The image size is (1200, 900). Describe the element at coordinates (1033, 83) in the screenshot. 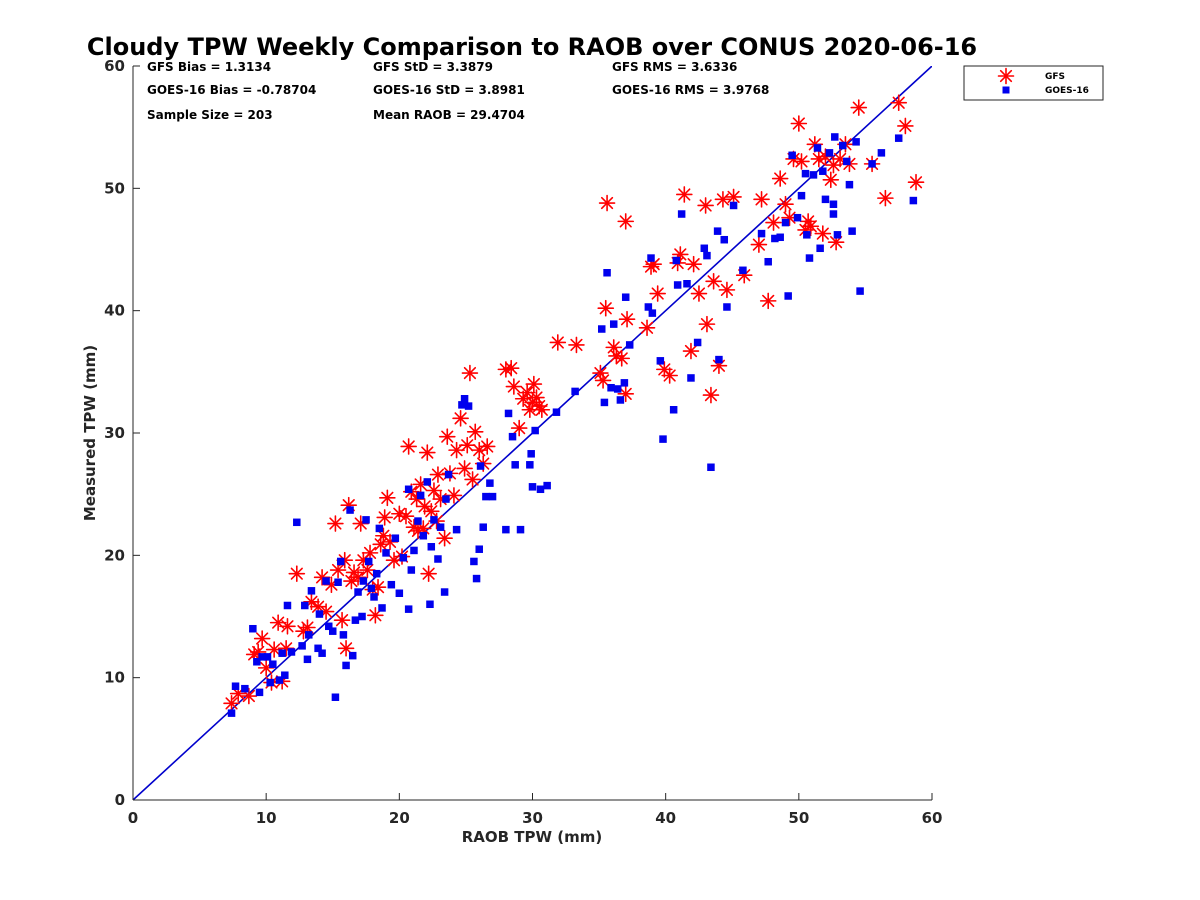

I see `legend: GFS GOES-16` at that location.